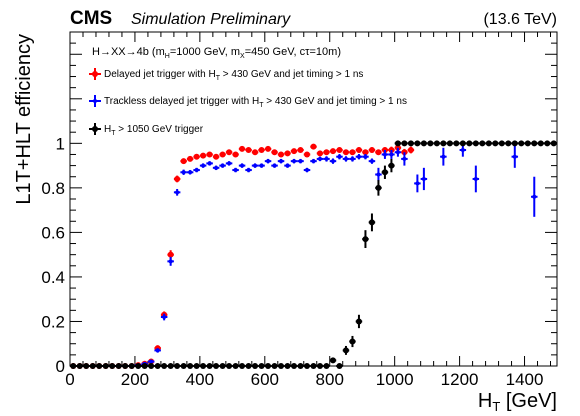  Describe the element at coordinates (107, 129) in the screenshot. I see `legend-label-ht-pre: H` at that location.